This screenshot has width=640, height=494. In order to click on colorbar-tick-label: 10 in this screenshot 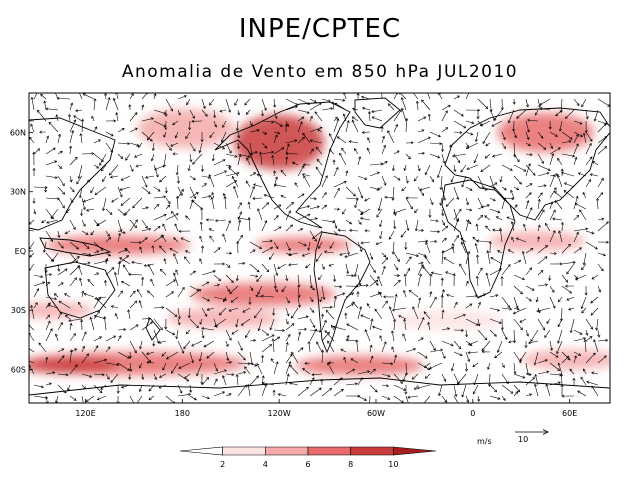, I will do `click(393, 464)`.